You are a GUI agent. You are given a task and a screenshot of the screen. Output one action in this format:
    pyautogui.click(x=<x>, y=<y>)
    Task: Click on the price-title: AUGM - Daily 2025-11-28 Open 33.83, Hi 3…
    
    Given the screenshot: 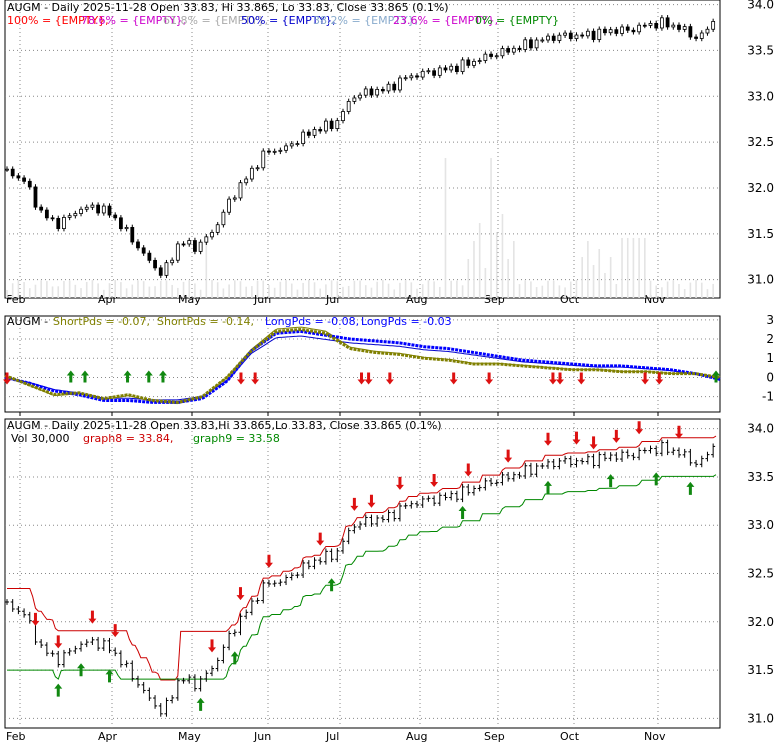 What is the action you would take?
    pyautogui.click(x=228, y=7)
    